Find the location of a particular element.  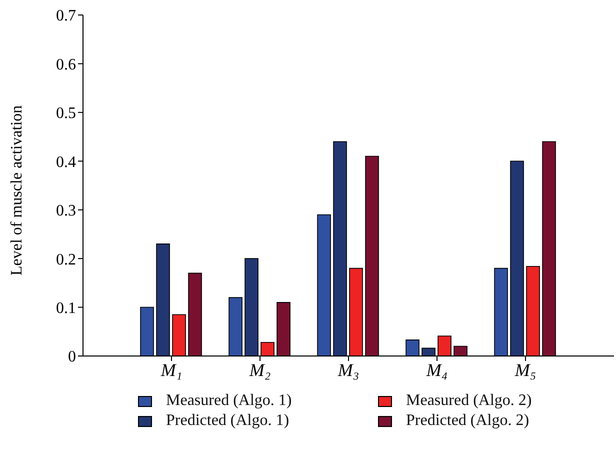

x-tick-label: M₁ is located at coordinates (171, 370).